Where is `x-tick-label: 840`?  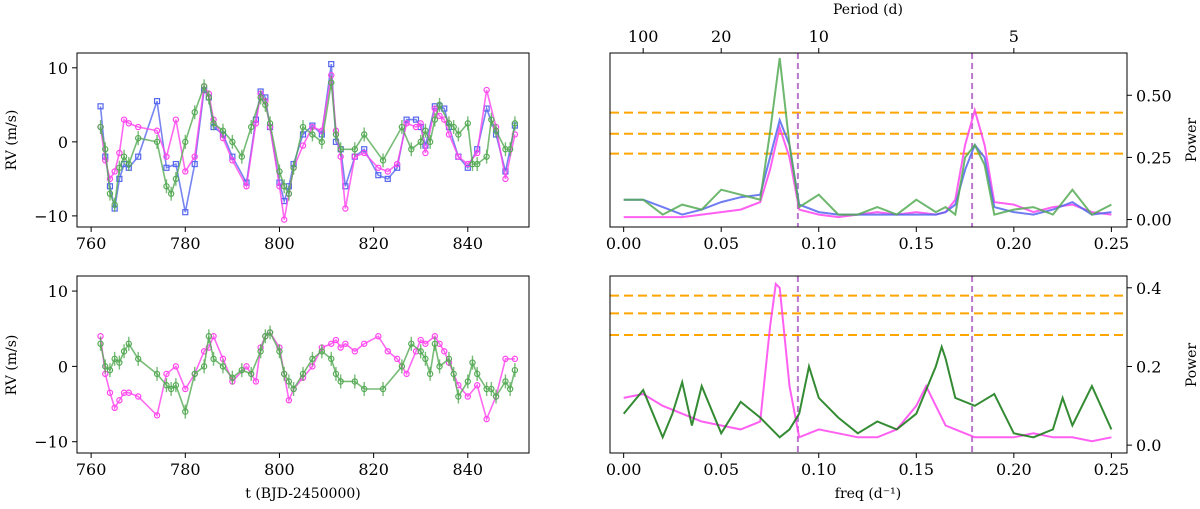 x-tick-label: 840 is located at coordinates (468, 469).